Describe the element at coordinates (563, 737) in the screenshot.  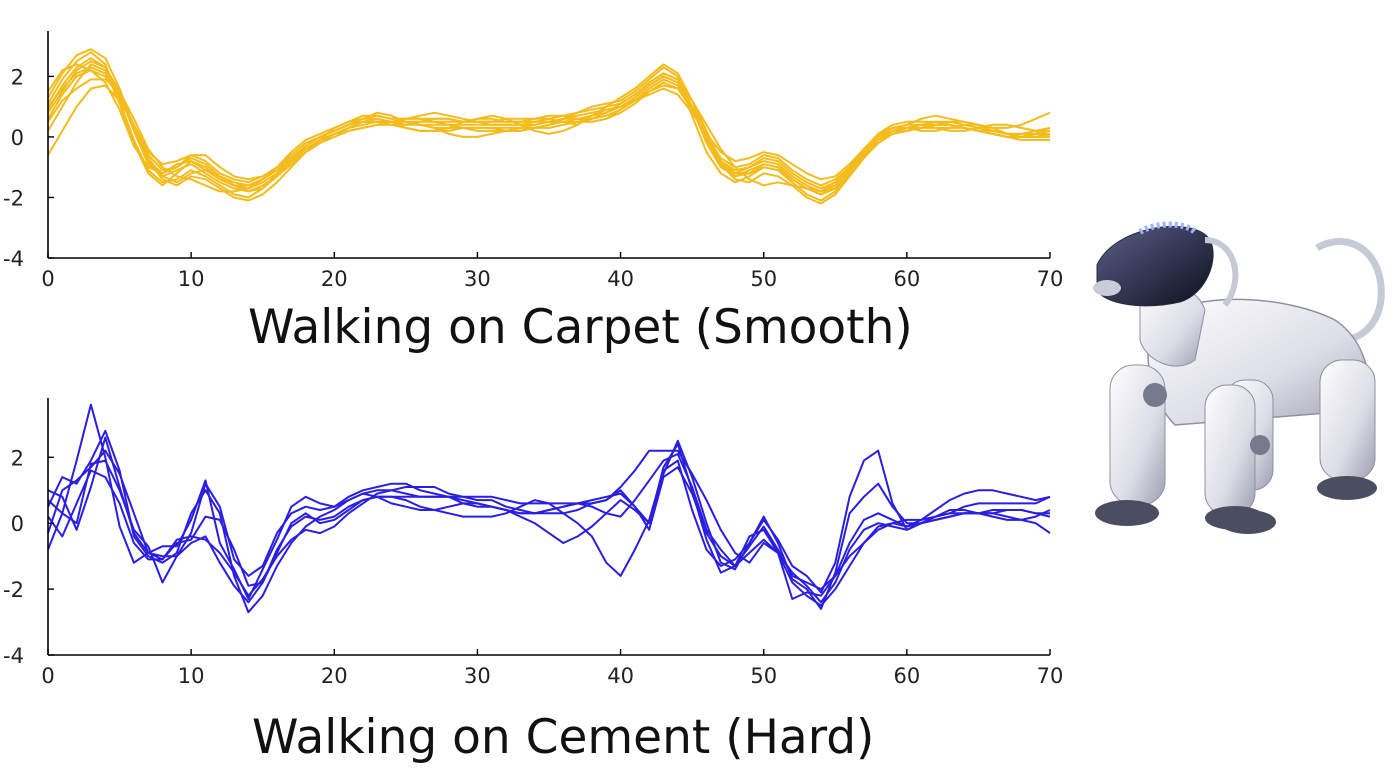
I see `cement-chart-title: Walking on Cement (Hard)` at that location.